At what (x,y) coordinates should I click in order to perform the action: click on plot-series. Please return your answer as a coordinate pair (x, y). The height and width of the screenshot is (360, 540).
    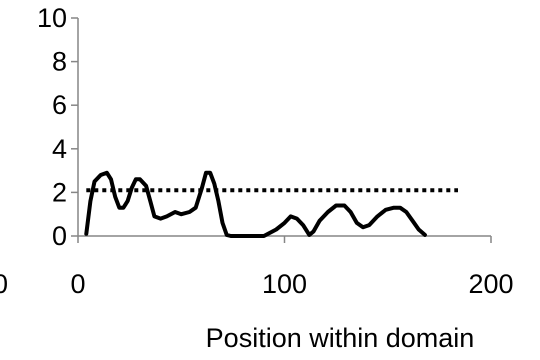
    Looking at the image, I should click on (271, 204).